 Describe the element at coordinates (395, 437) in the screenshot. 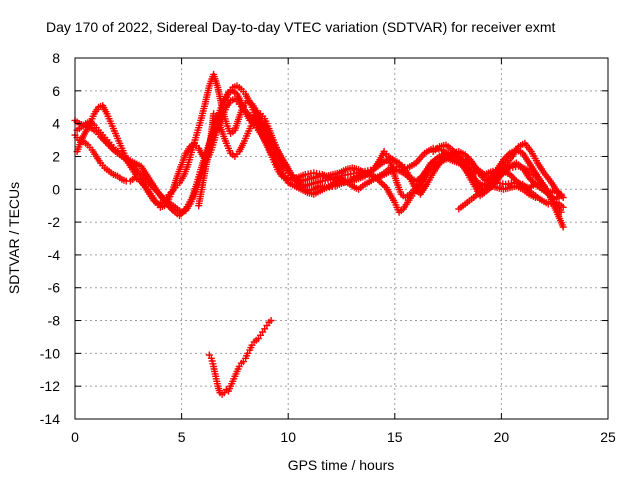

I see `x-tick-label: 15` at that location.